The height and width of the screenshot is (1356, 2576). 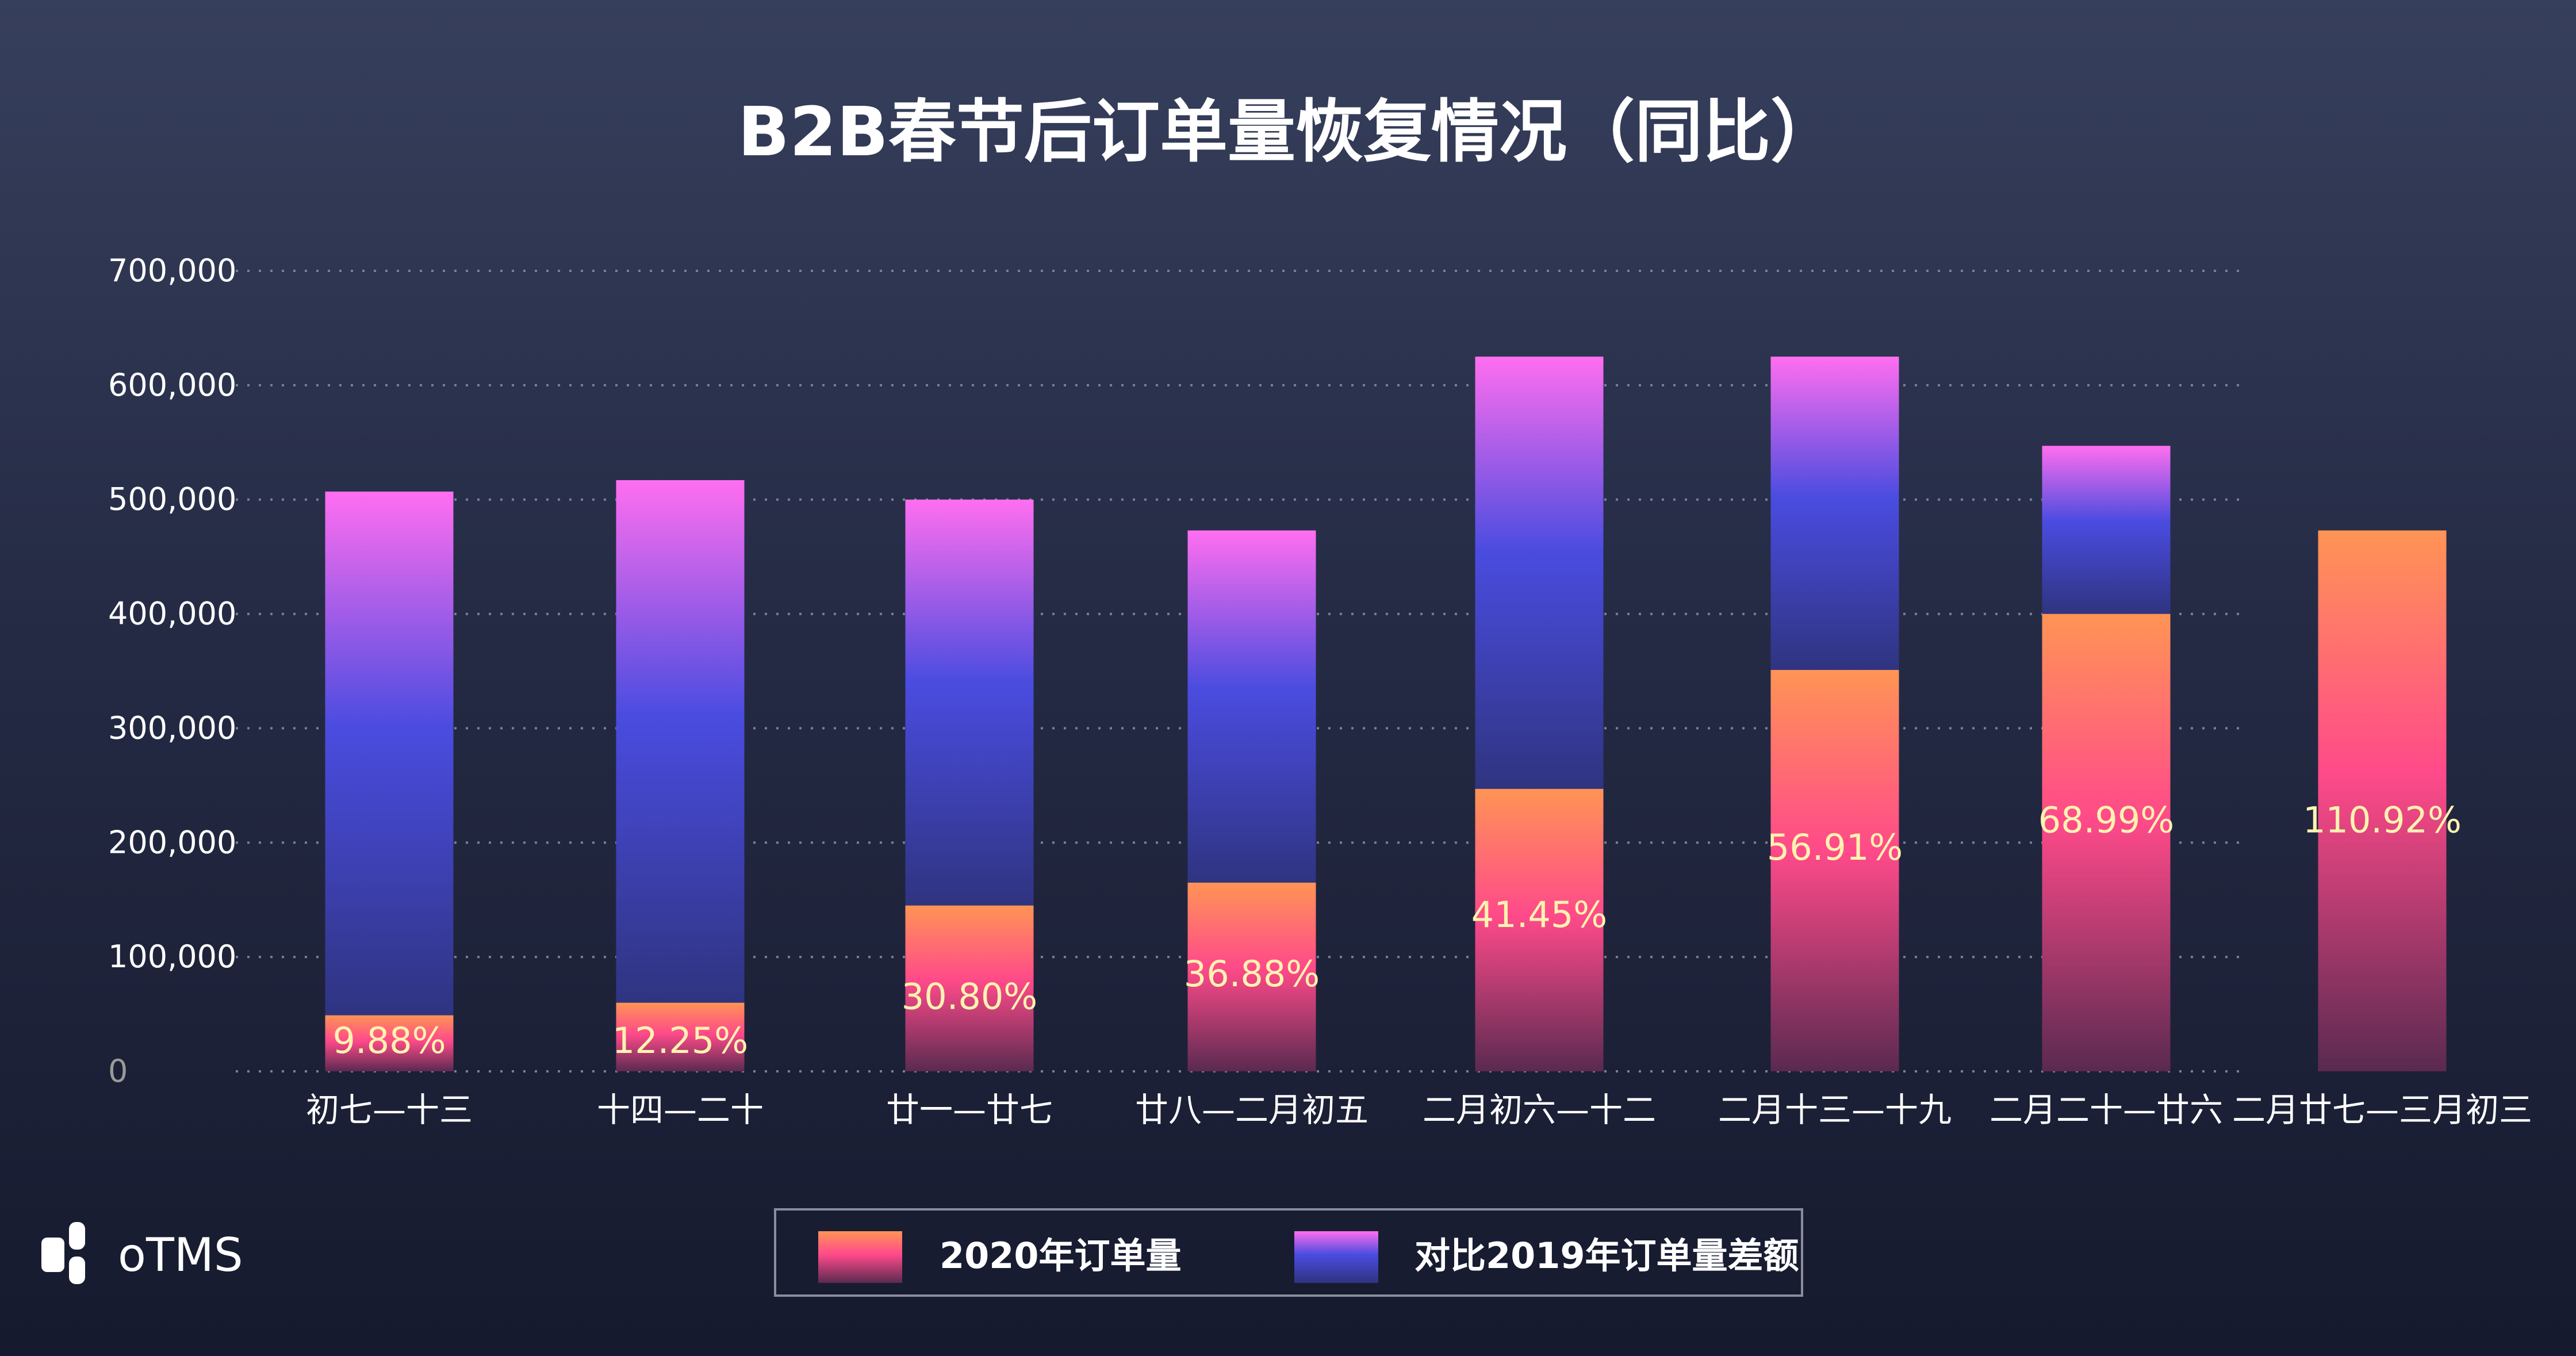 I want to click on x-tick-label: 二月二十—廿六, so click(x=2106, y=1109).